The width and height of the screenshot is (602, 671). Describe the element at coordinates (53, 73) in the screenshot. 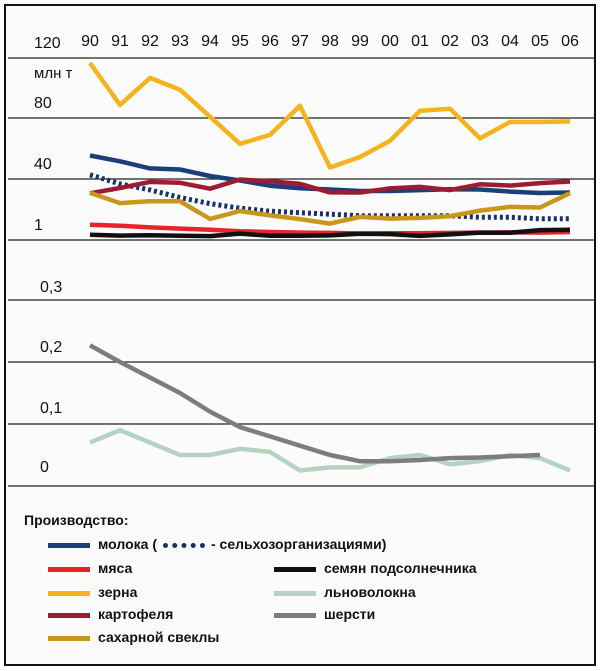

I see `unit-label: млн т` at that location.